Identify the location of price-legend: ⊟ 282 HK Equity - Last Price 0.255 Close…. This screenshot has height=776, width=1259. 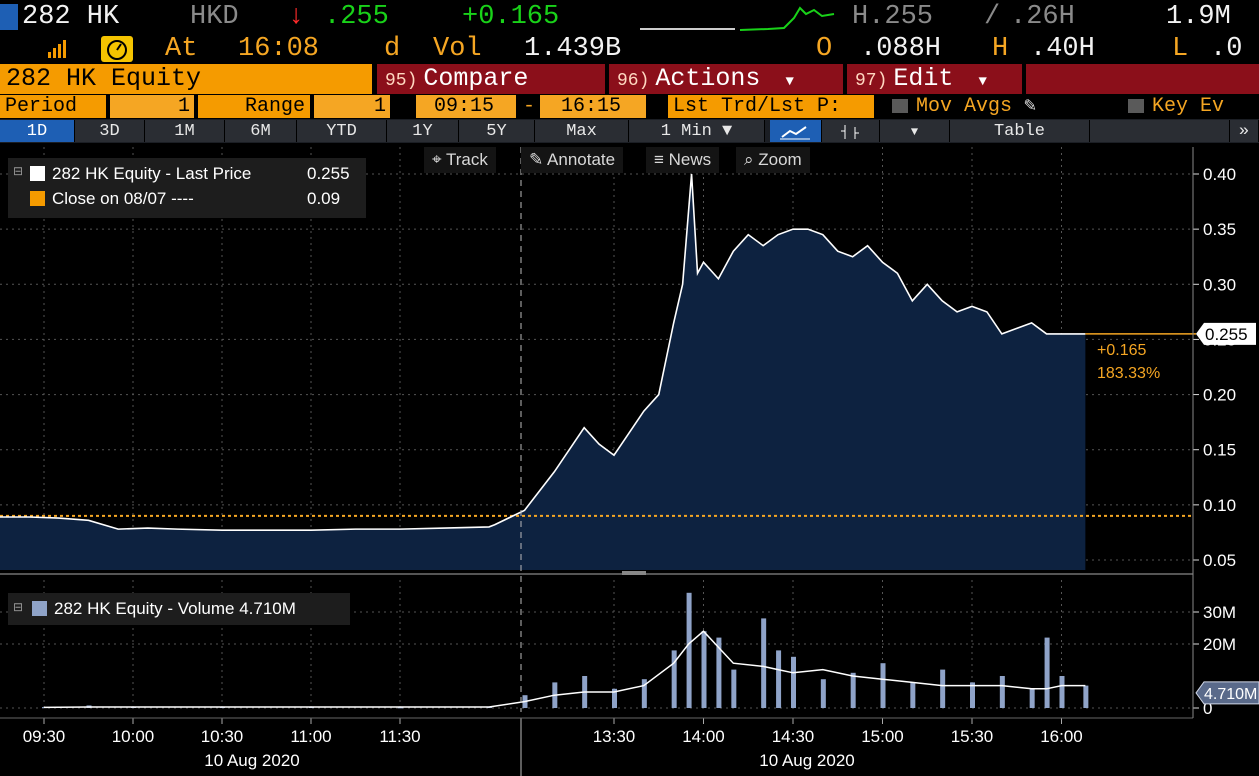
(187, 188).